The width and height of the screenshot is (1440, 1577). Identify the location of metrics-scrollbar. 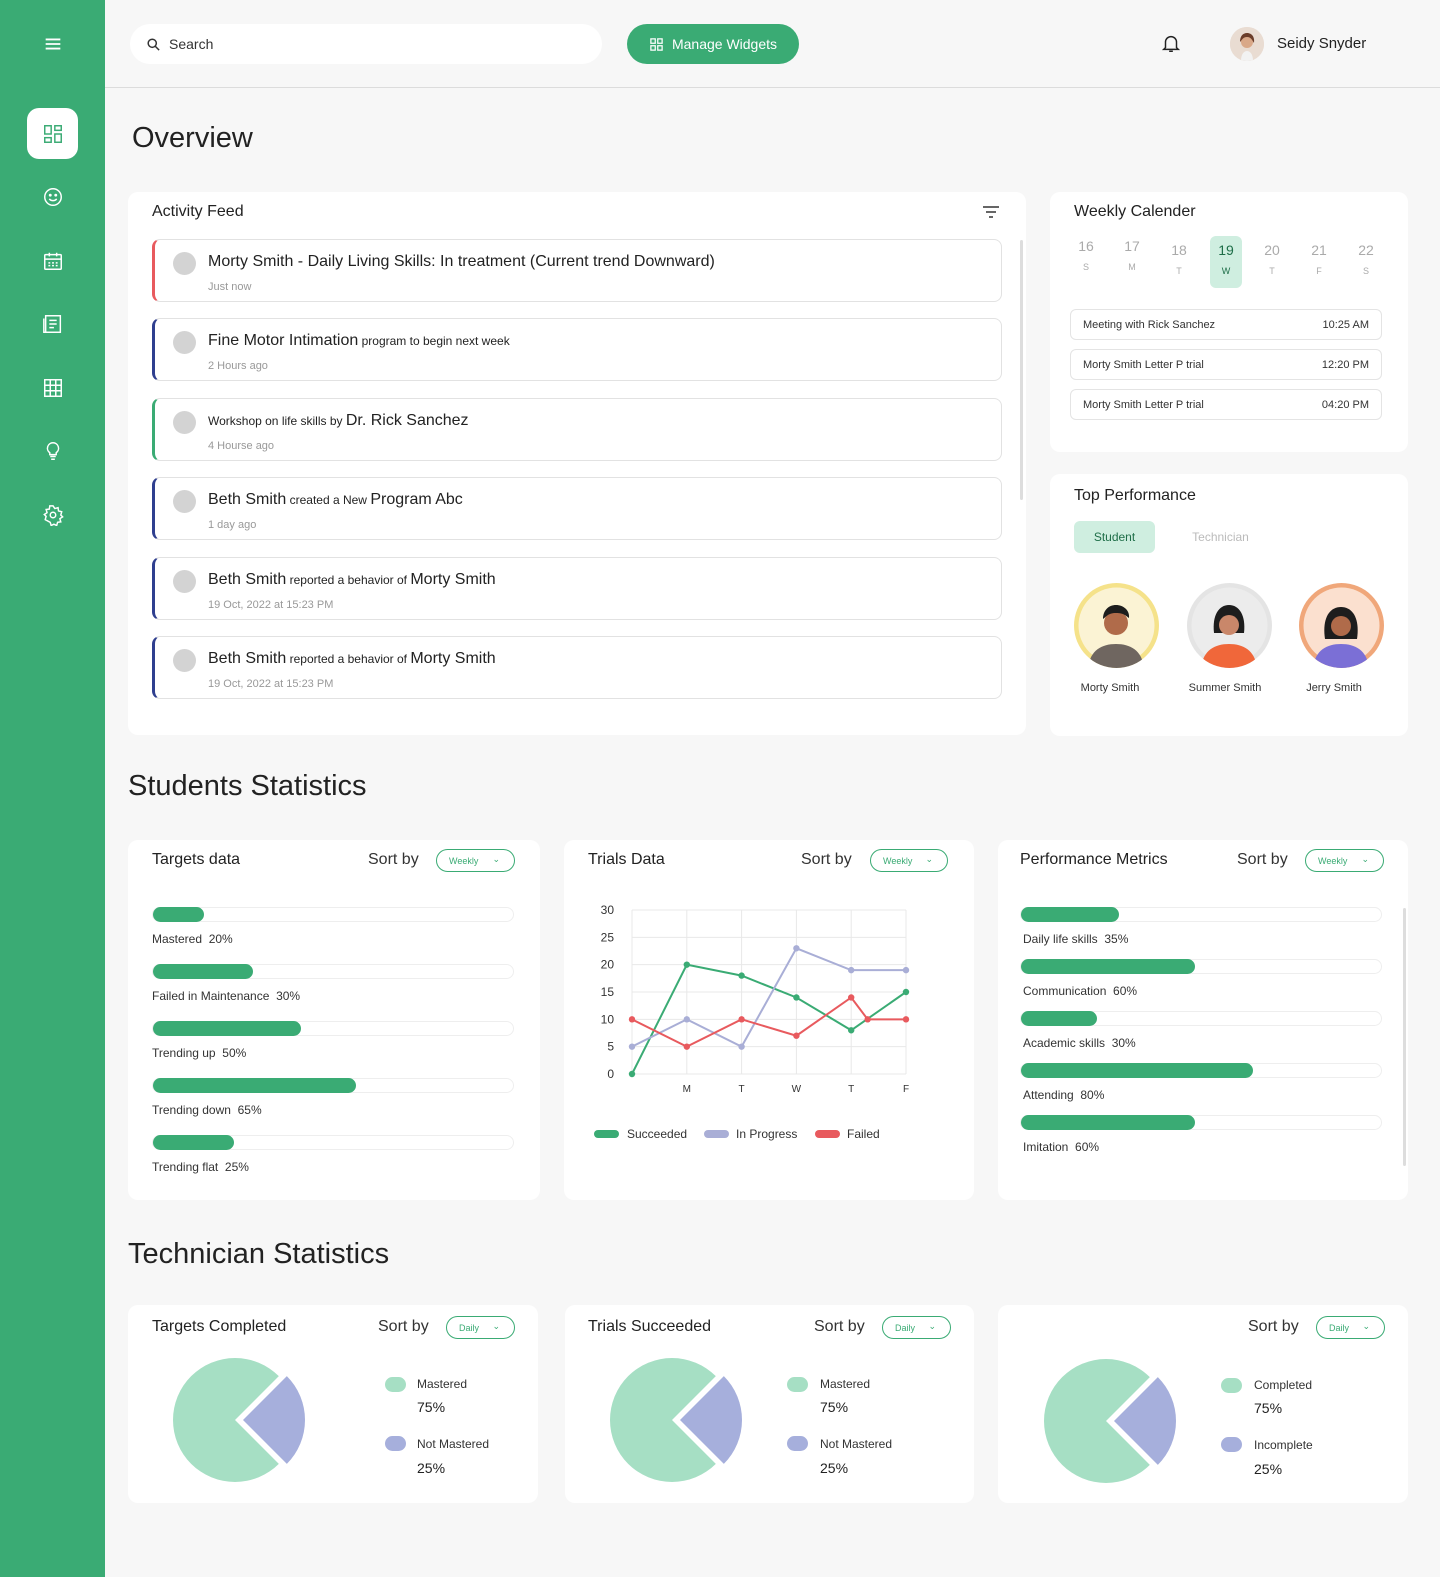
(1404, 1037).